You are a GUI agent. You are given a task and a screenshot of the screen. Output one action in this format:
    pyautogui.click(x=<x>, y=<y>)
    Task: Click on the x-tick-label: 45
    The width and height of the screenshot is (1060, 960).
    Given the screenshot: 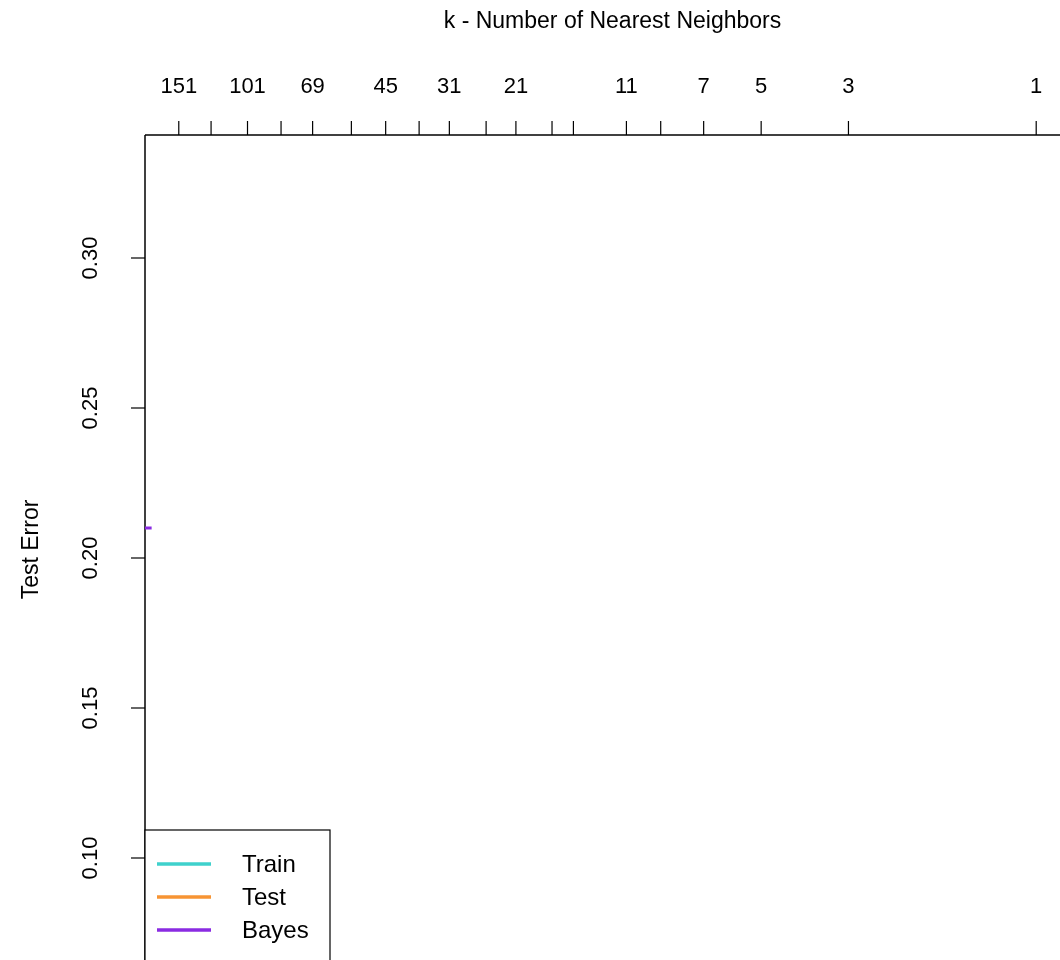 What is the action you would take?
    pyautogui.click(x=385, y=85)
    